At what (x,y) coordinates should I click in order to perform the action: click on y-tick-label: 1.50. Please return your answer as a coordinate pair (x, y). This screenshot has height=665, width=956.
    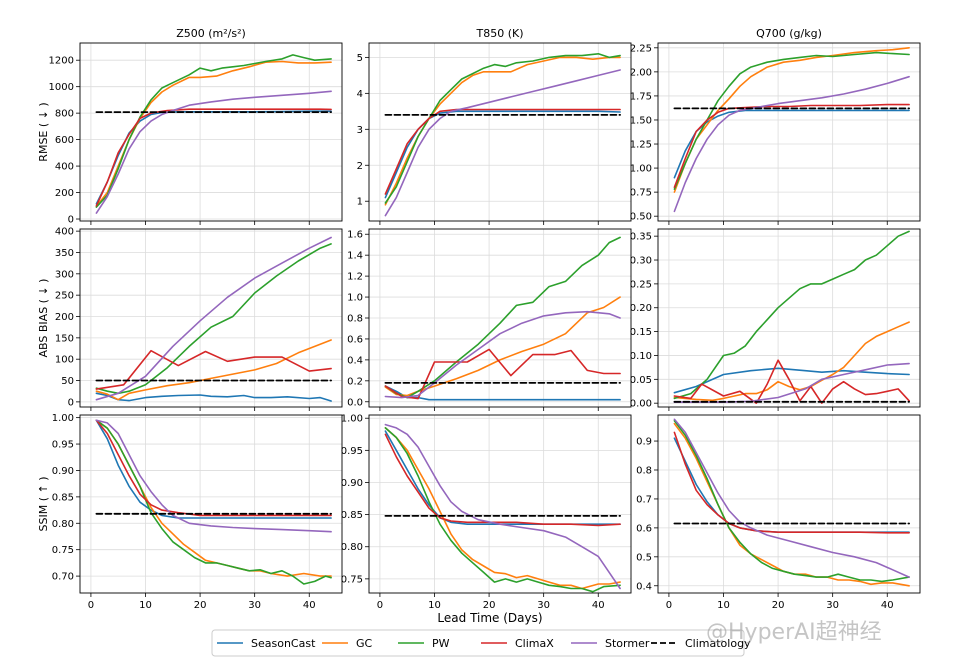
    Looking at the image, I should click on (641, 120).